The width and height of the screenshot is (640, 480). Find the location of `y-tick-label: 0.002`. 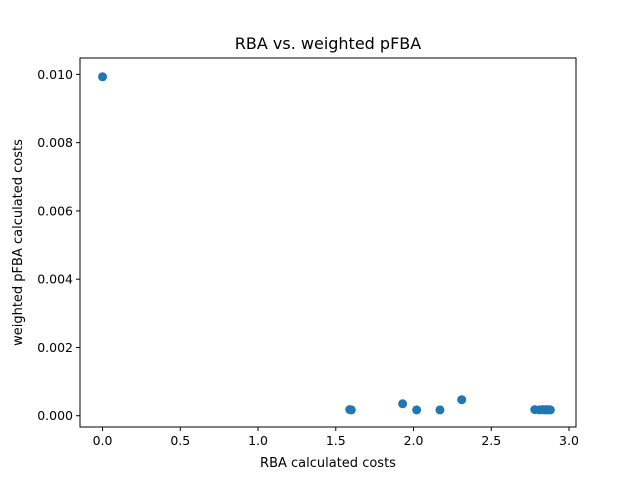

y-tick-label: 0.002 is located at coordinates (55, 347).